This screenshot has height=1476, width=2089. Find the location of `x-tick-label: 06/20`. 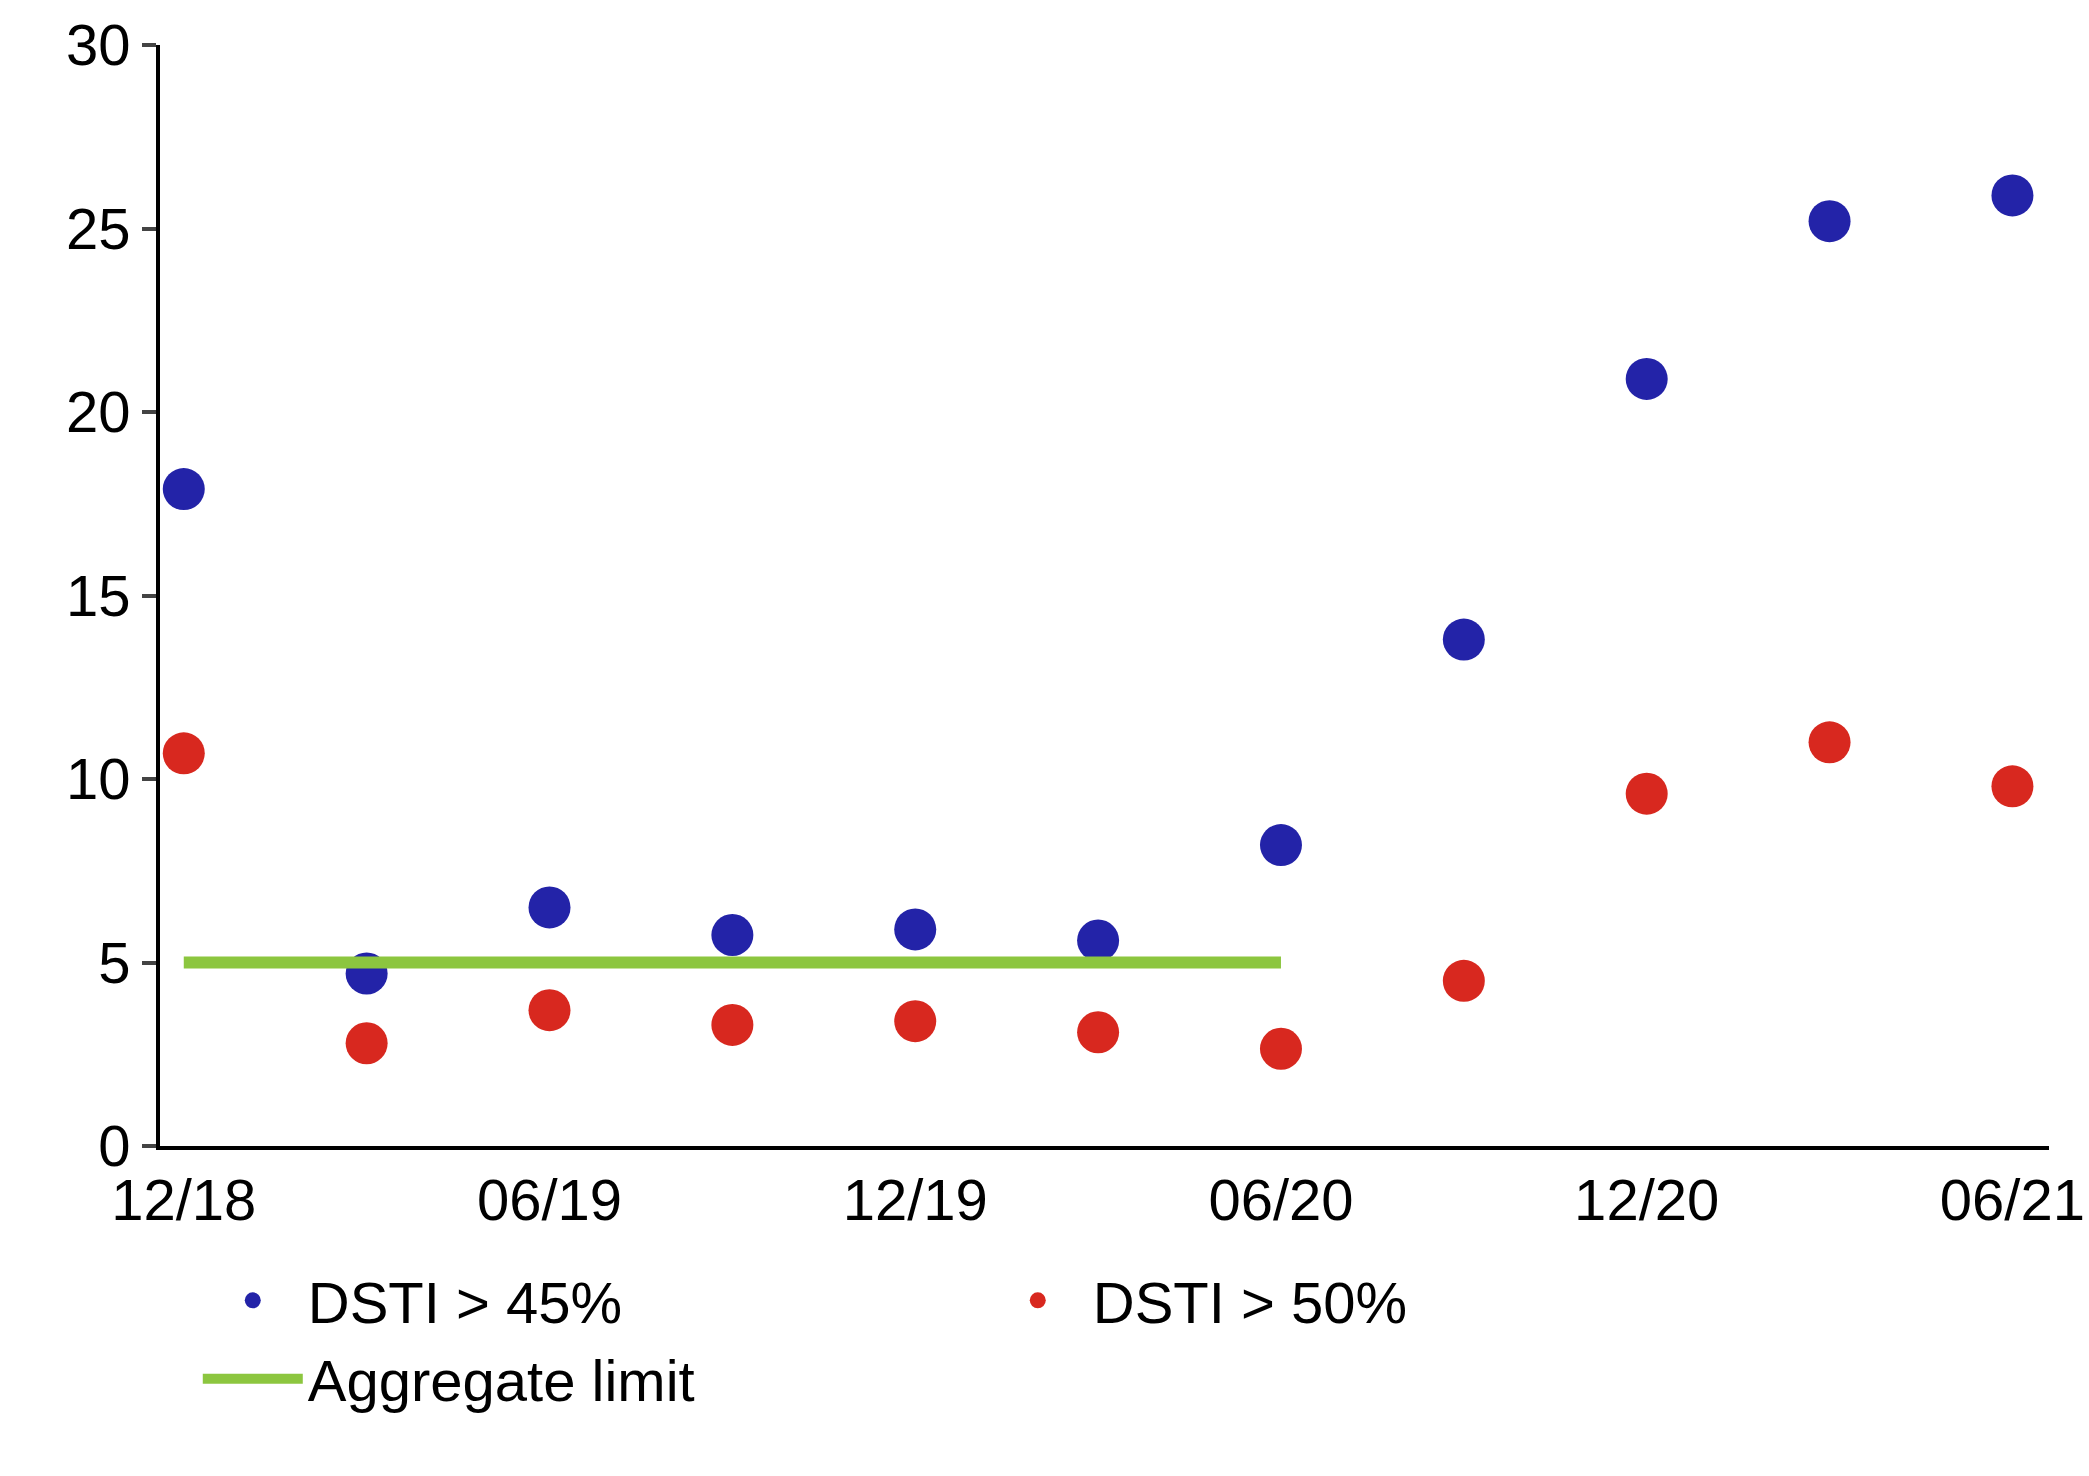

x-tick-label: 06/20 is located at coordinates (1281, 1199).